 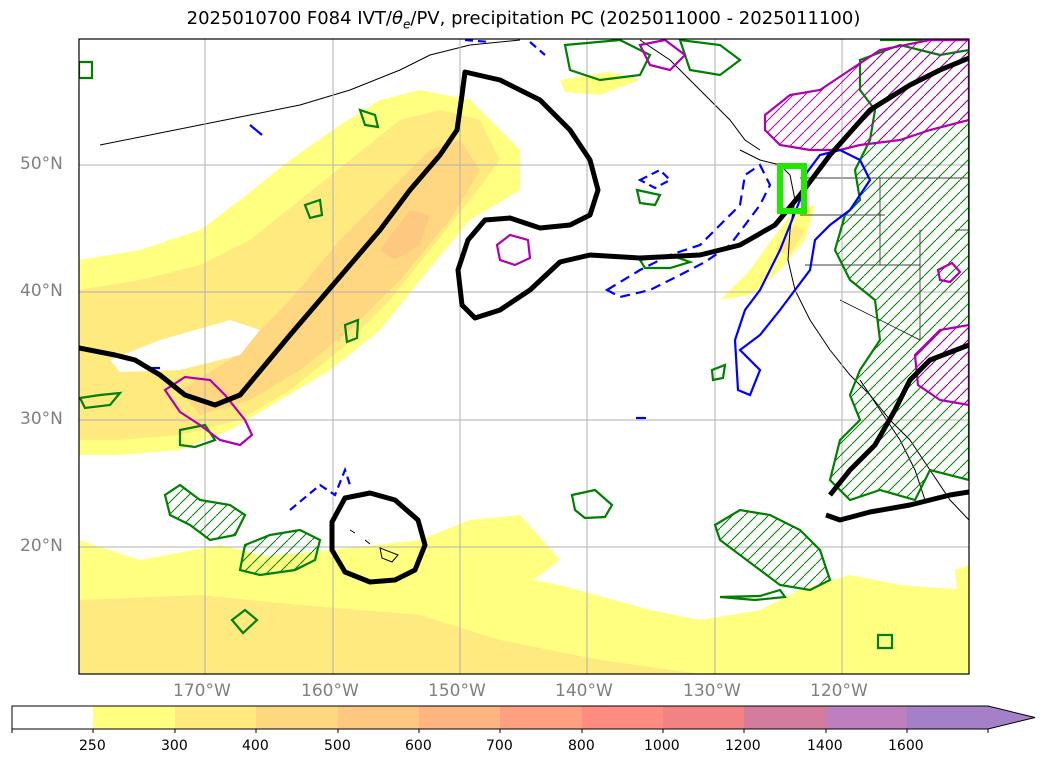 What do you see at coordinates (457, 691) in the screenshot?
I see `lon-label-150w: 150°W` at bounding box center [457, 691].